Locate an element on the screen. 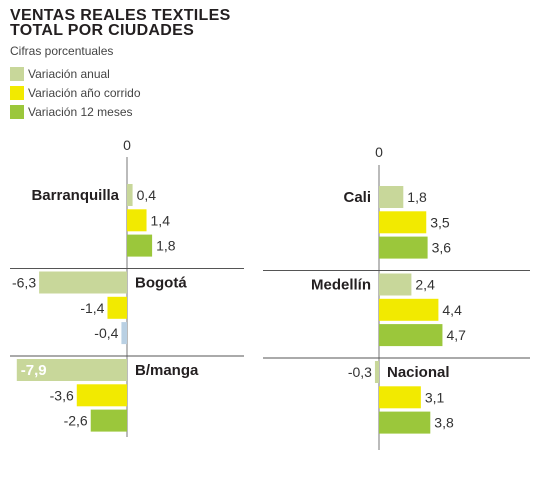  city-label-nacional: Nacional is located at coordinates (418, 372).